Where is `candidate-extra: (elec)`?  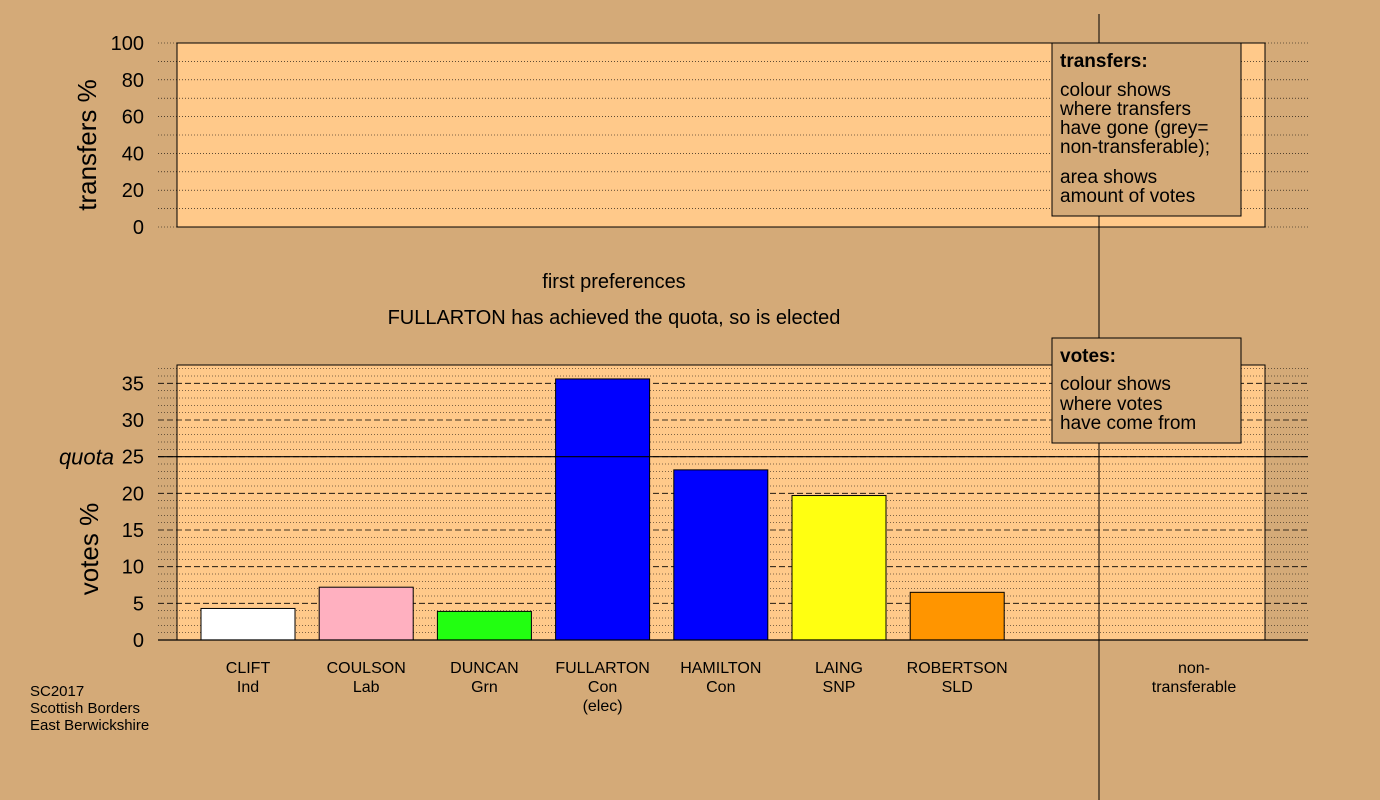 candidate-extra: (elec) is located at coordinates (603, 706).